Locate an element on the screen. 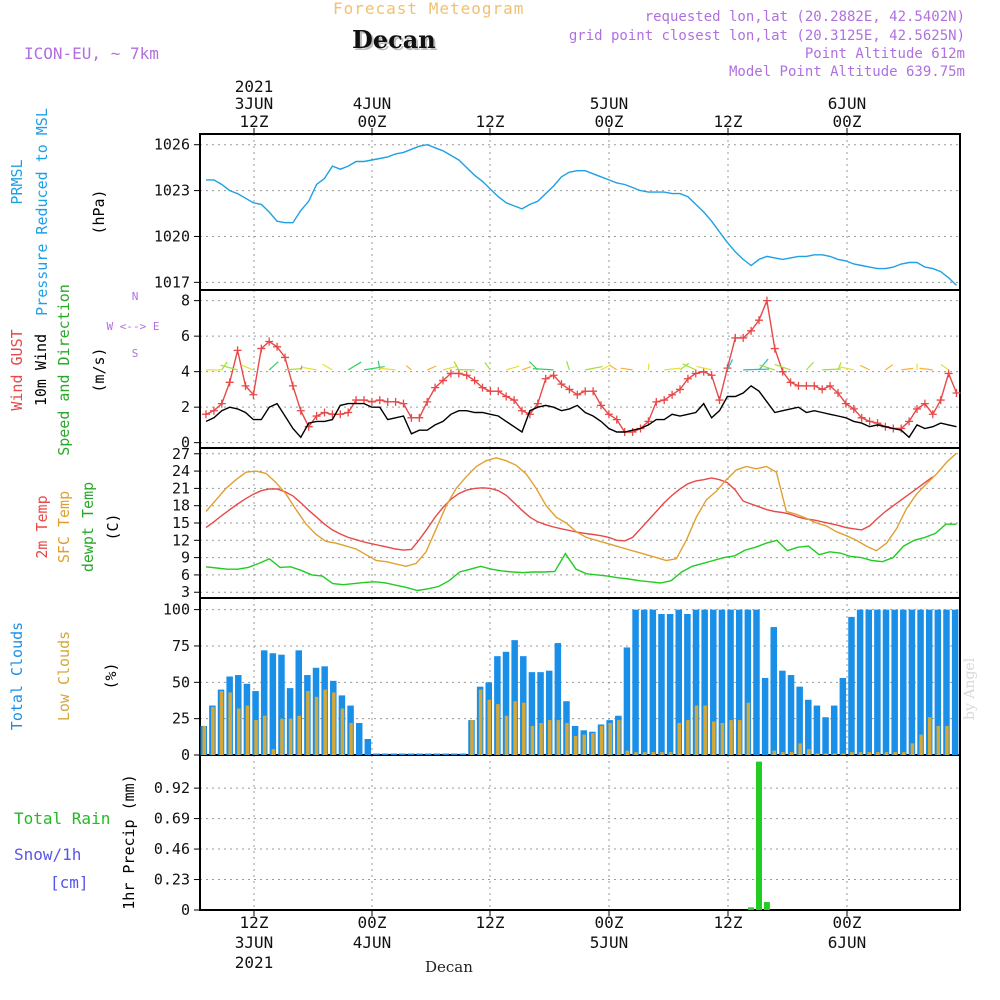 The width and height of the screenshot is (1000, 1000). legend-snow-unit: [cm] is located at coordinates (69, 882).